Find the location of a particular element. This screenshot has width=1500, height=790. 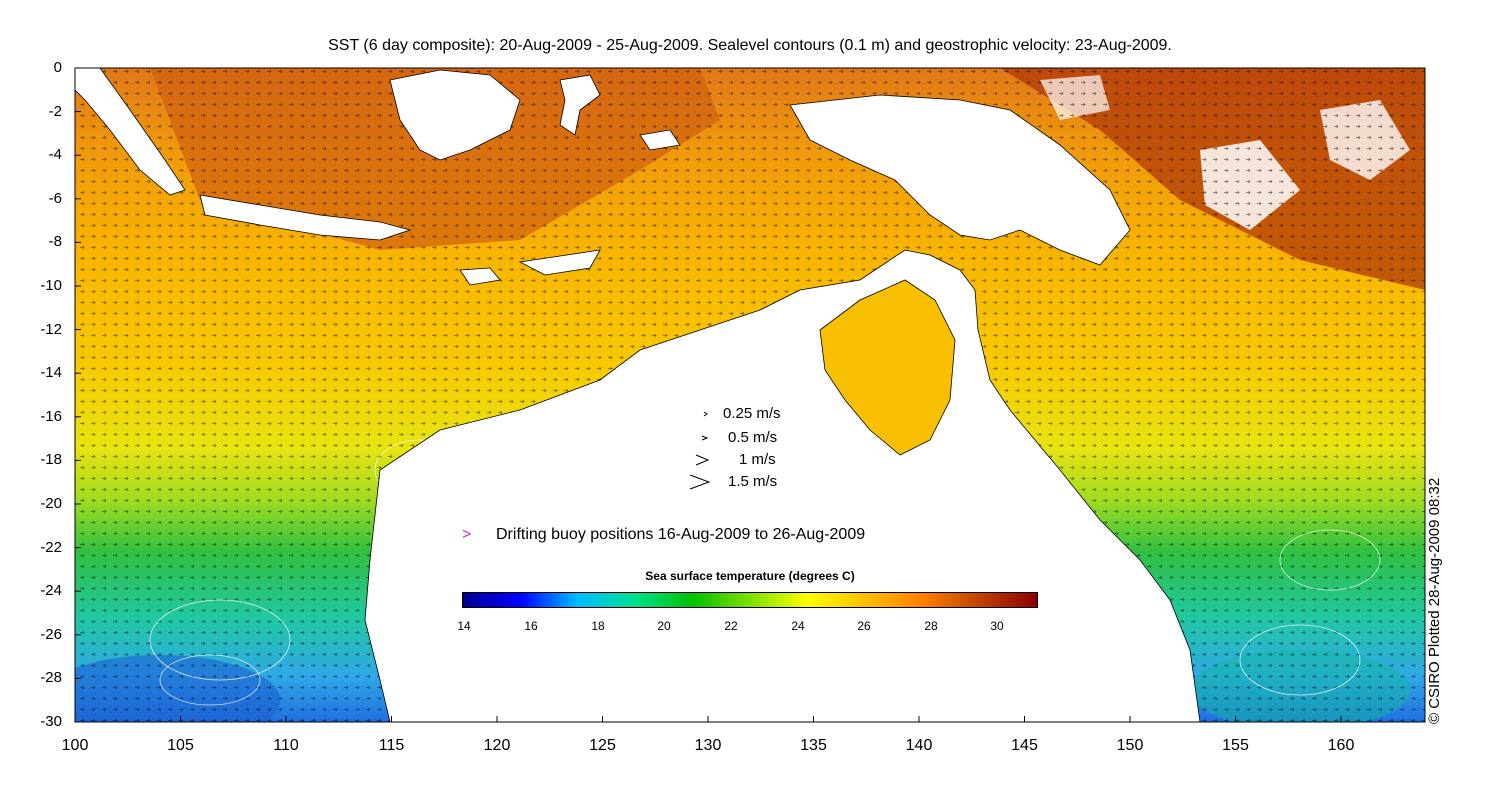

x-tick-label: 140 is located at coordinates (919, 745).